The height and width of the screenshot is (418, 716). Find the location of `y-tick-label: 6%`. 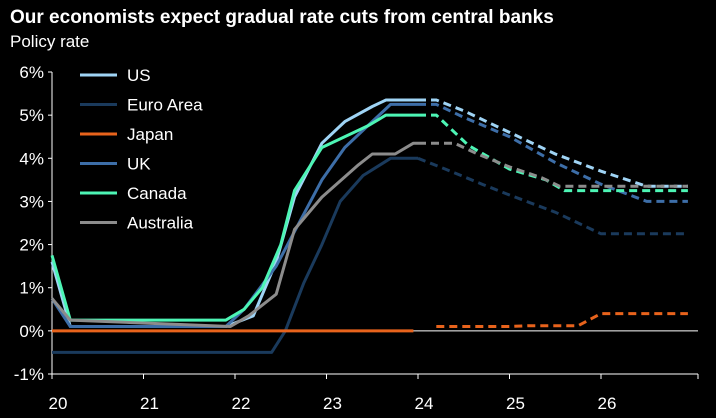

y-tick-label: 6% is located at coordinates (31, 72).